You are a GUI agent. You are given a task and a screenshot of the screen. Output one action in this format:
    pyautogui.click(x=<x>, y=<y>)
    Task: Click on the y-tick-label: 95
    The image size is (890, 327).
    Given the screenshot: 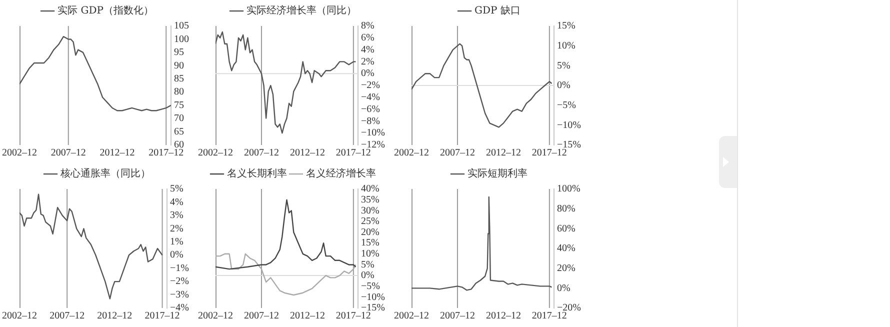 What is the action you would take?
    pyautogui.click(x=179, y=52)
    